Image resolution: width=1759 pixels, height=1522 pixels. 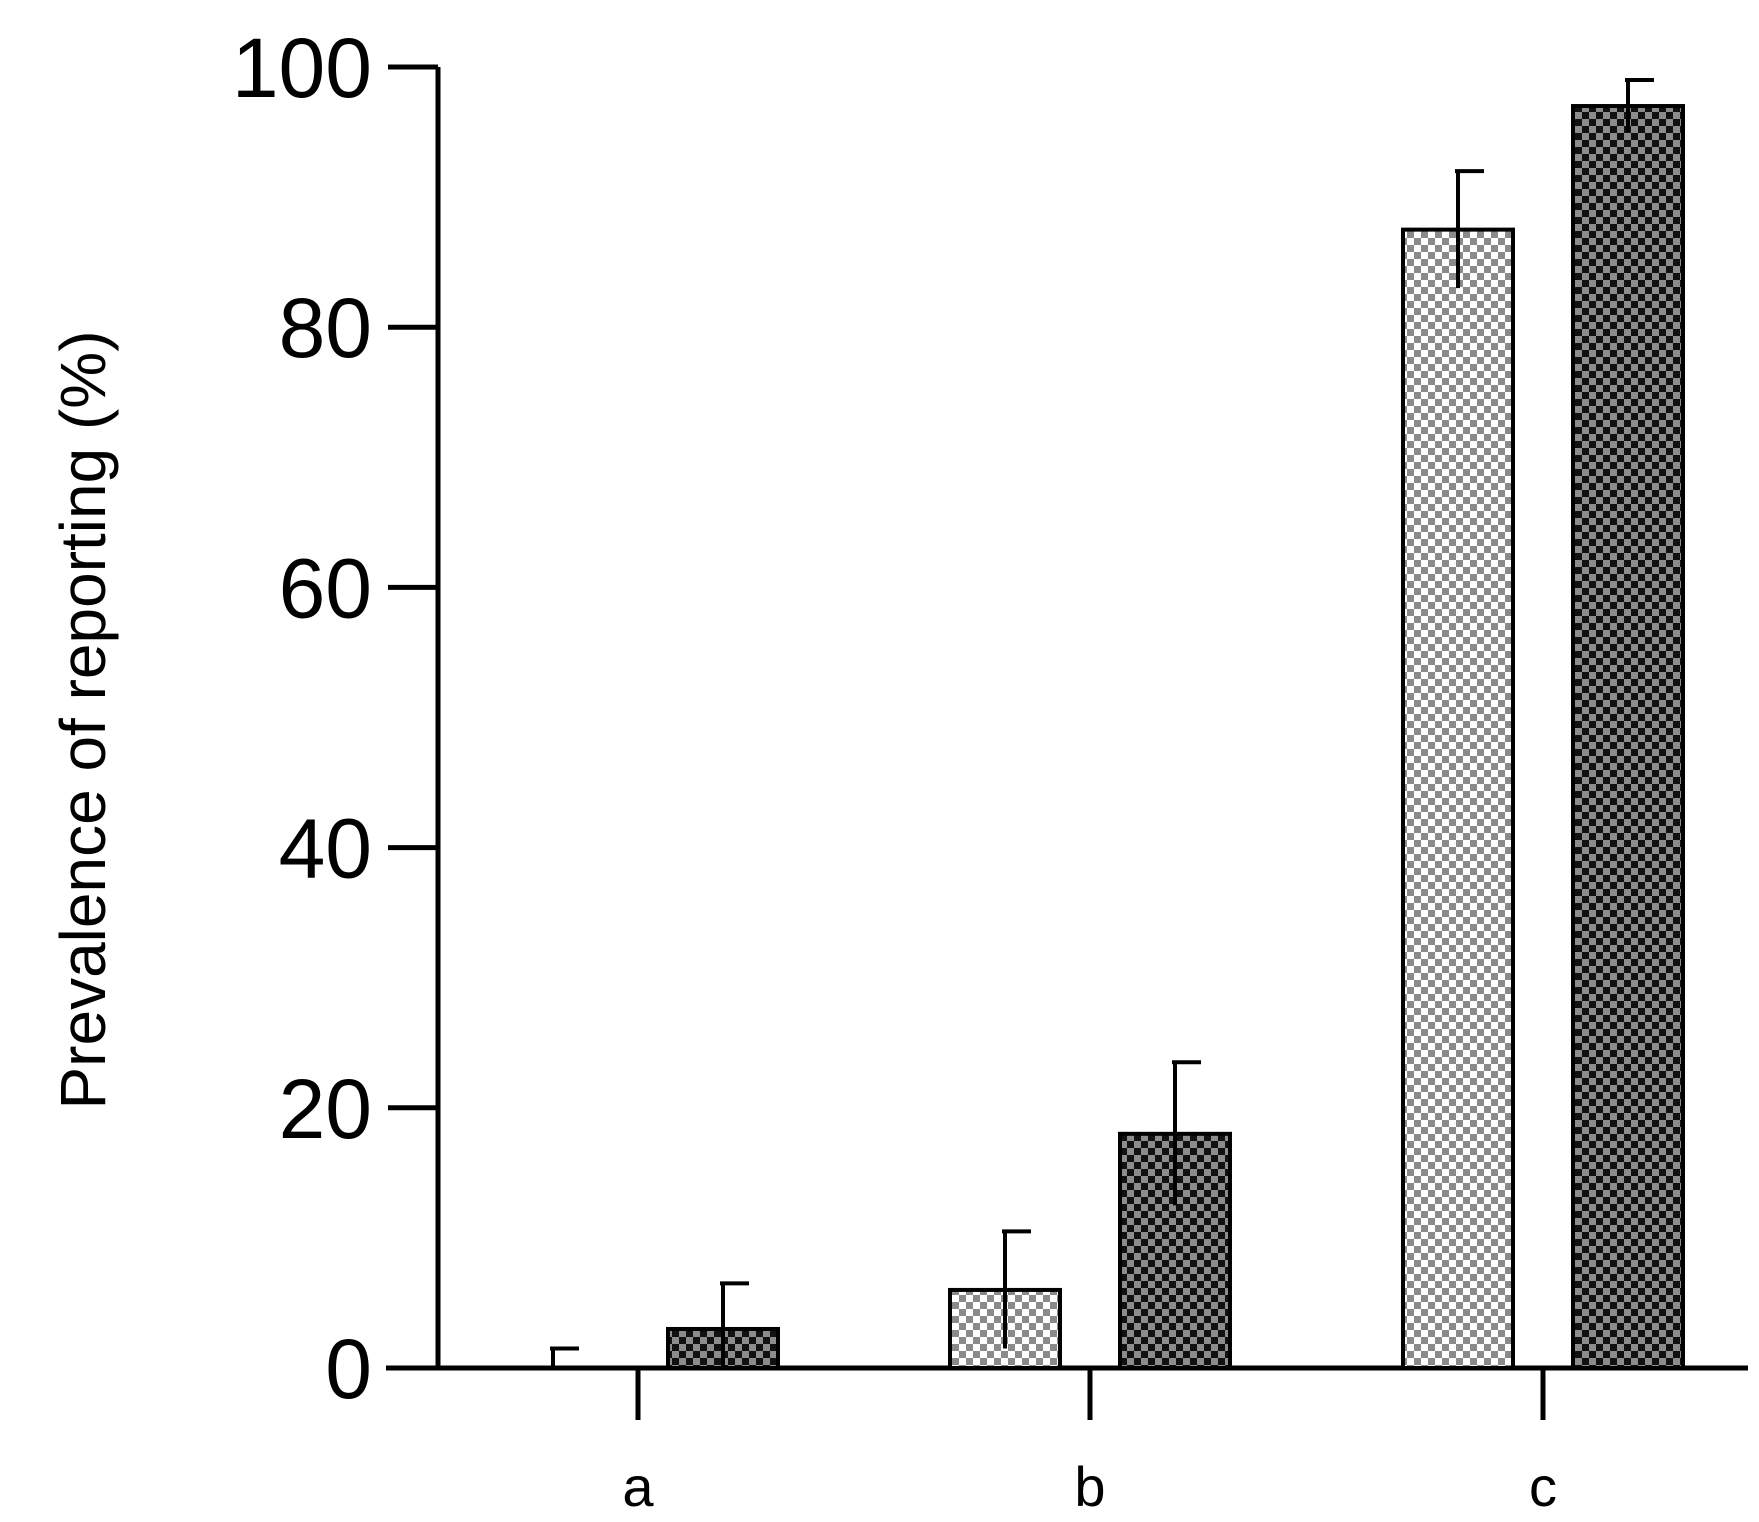 What do you see at coordinates (325, 328) in the screenshot?
I see `y-tick-label-80: 80` at bounding box center [325, 328].